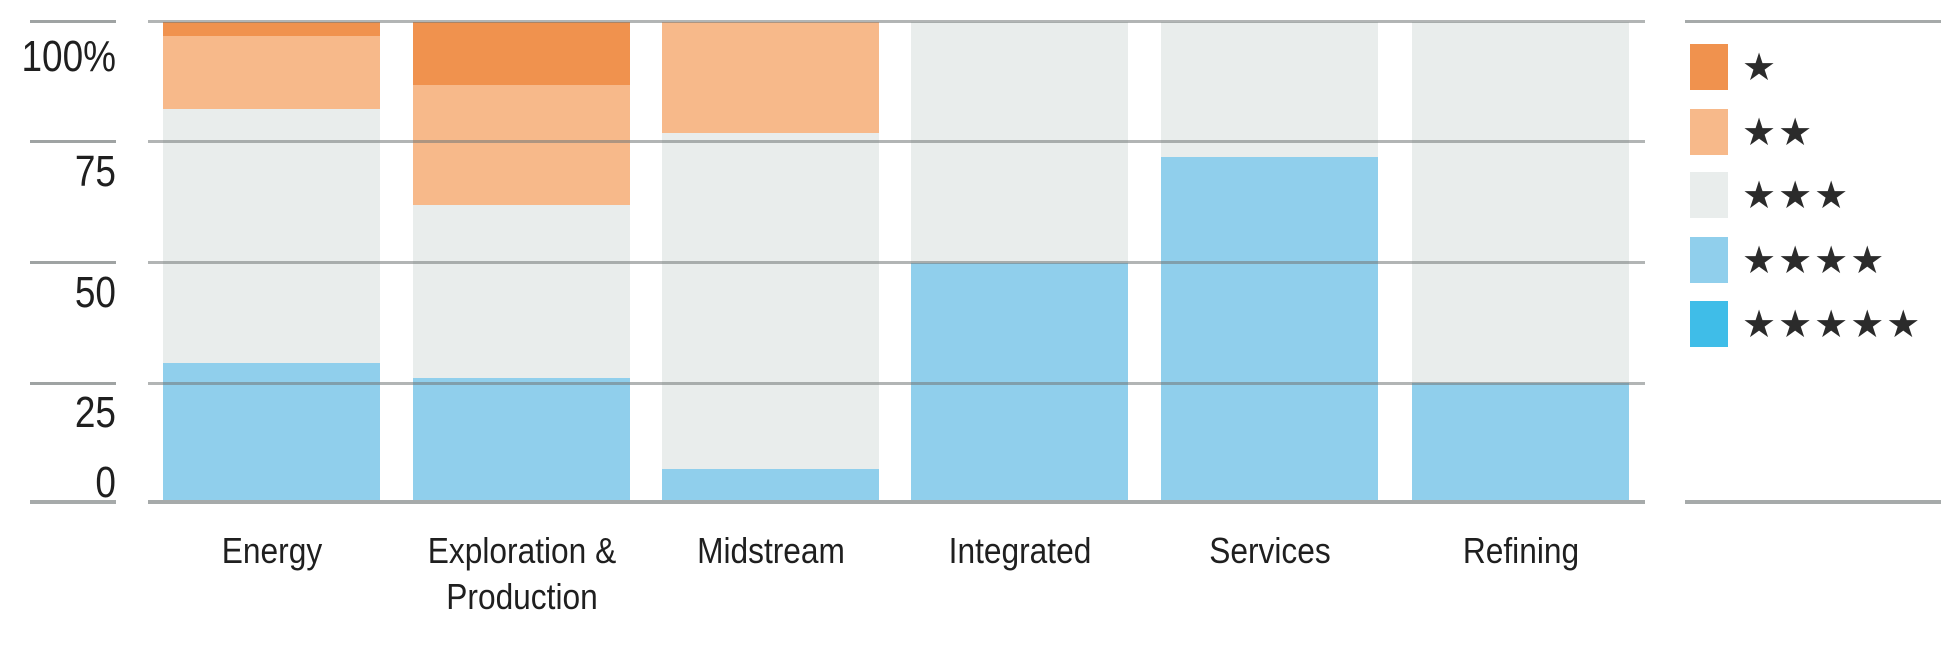 The height and width of the screenshot is (653, 1954). What do you see at coordinates (521, 573) in the screenshot?
I see `category-label: Exploration & Production` at bounding box center [521, 573].